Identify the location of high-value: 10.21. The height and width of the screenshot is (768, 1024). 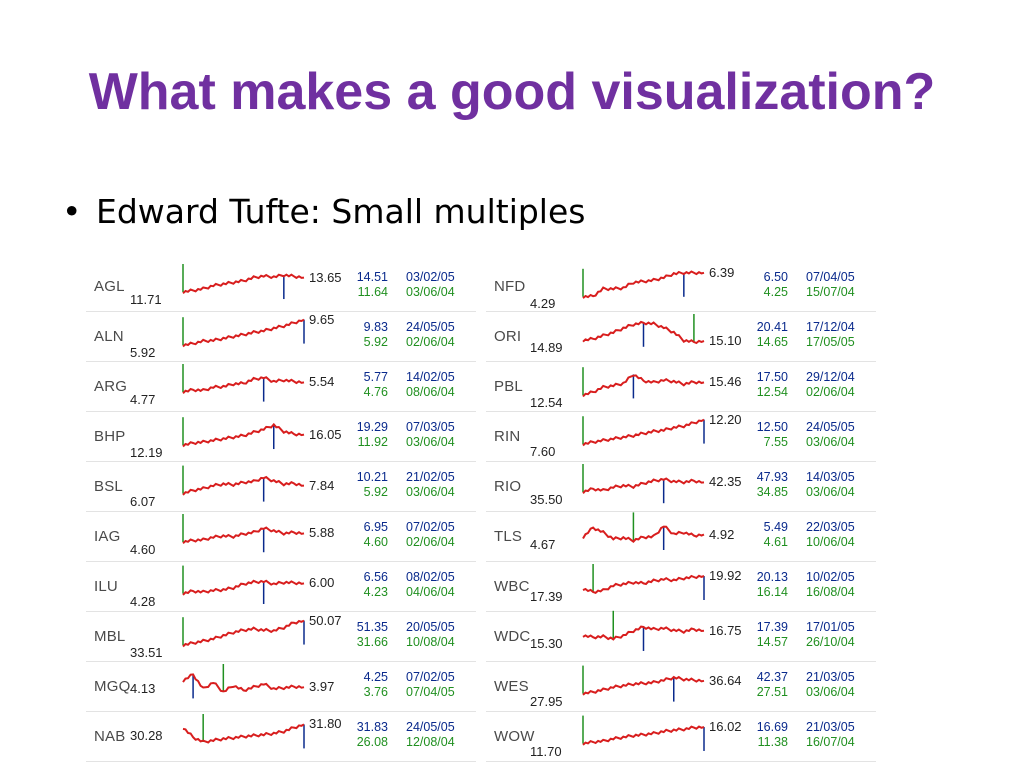
(372, 477).